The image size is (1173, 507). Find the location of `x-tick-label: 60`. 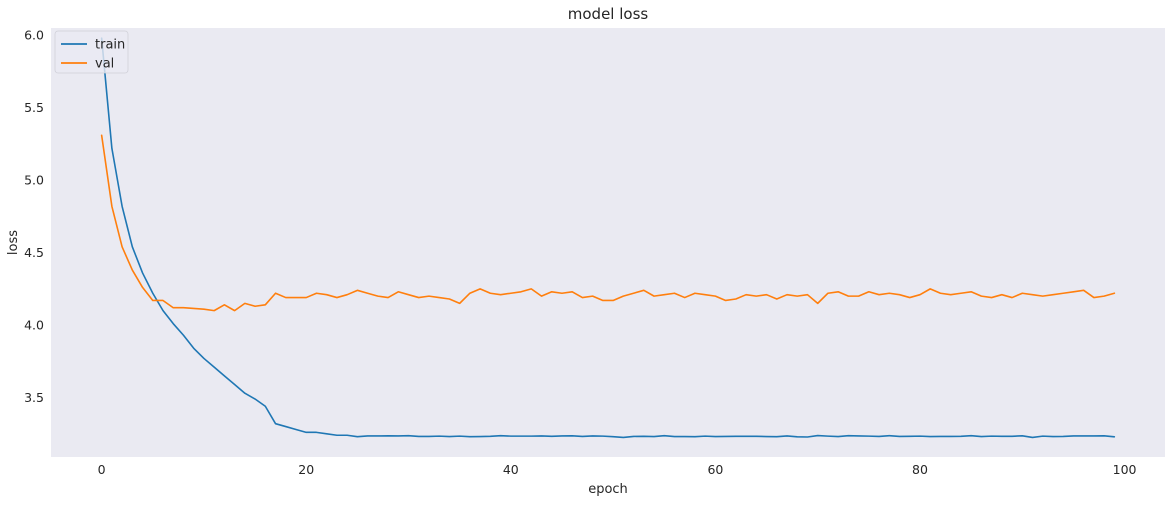

x-tick-label: 60 is located at coordinates (715, 469).